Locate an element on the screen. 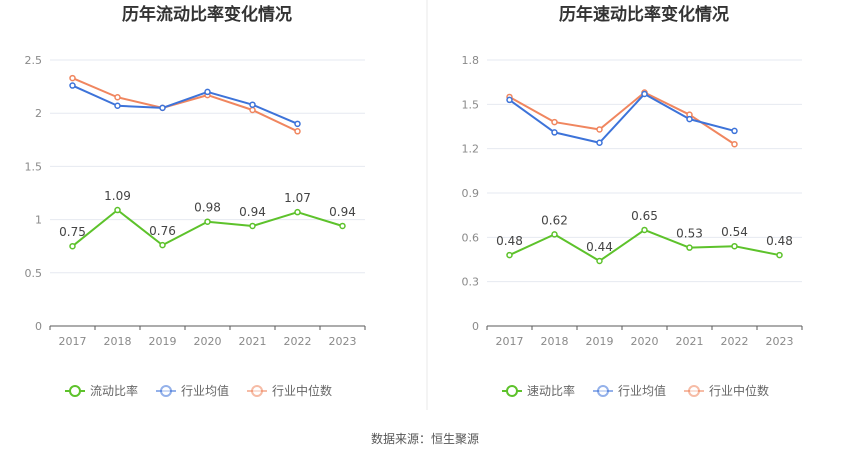 This screenshot has width=850, height=459. data-label: 1.09 is located at coordinates (117, 196).